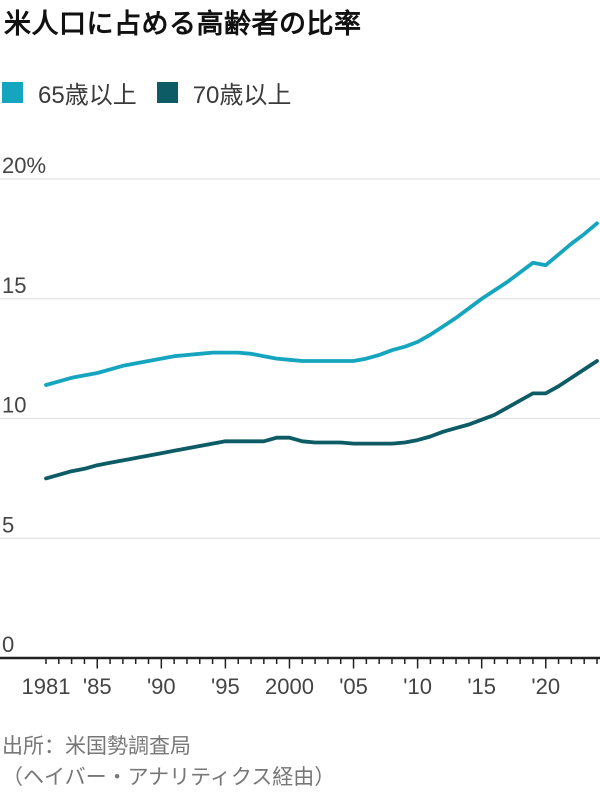 The image size is (600, 800). I want to click on y-axis-labels: 0 5 10 15 20%, so click(24, 405).